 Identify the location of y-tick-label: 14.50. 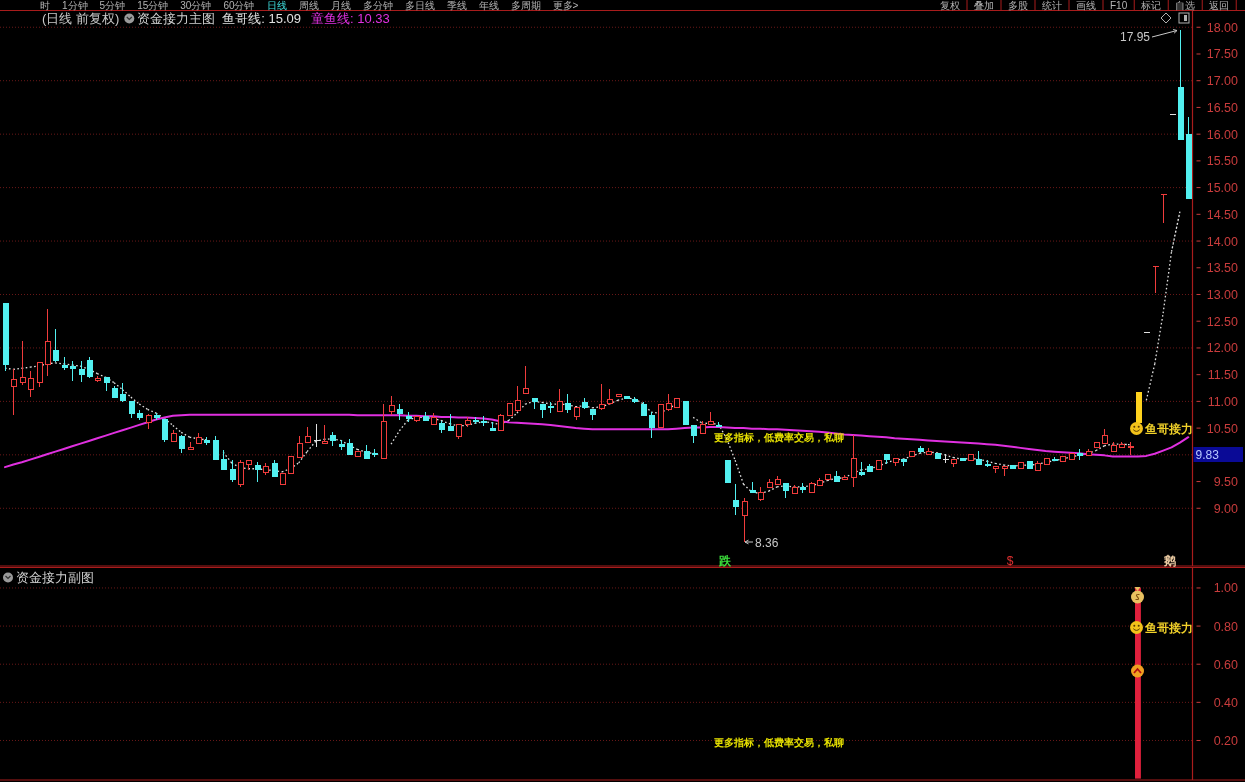
(1222, 214).